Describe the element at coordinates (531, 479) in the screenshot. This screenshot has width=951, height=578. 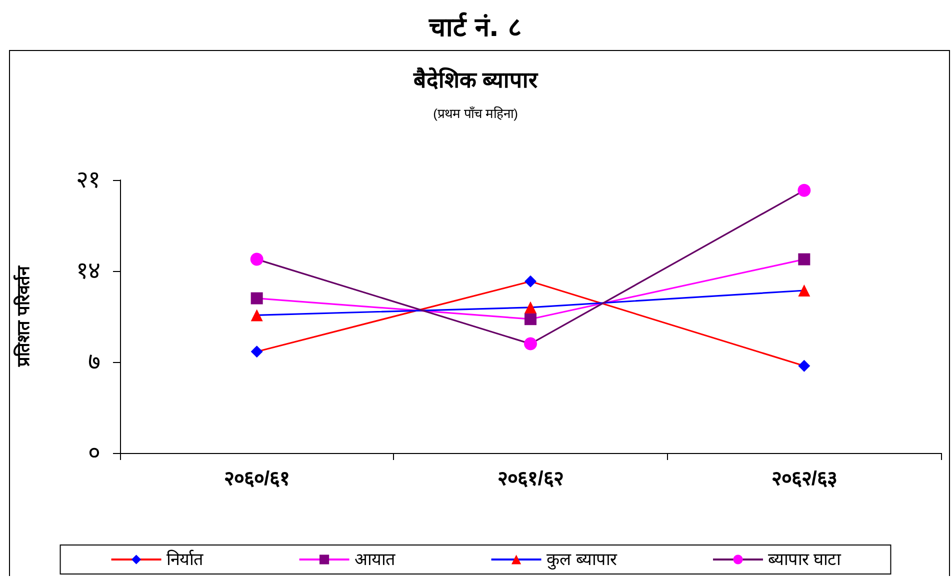
I see `x-tick-label: २०६१/६२` at that location.